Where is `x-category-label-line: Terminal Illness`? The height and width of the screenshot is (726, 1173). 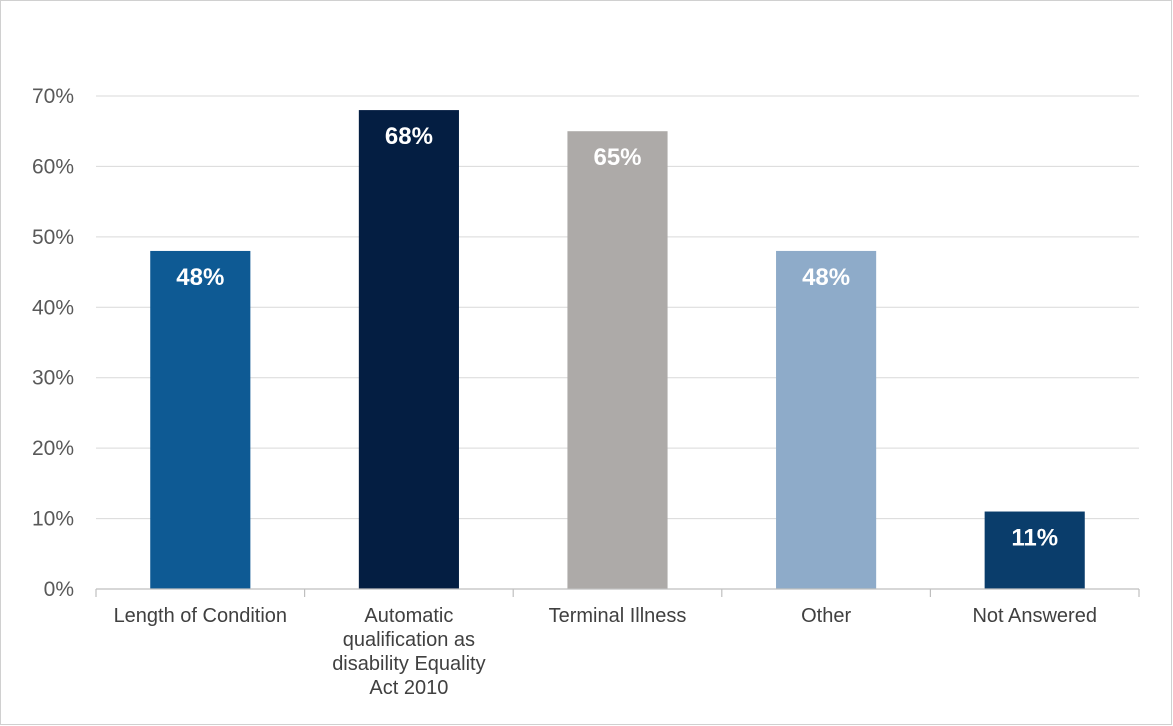 x-category-label-line: Terminal Illness is located at coordinates (618, 616).